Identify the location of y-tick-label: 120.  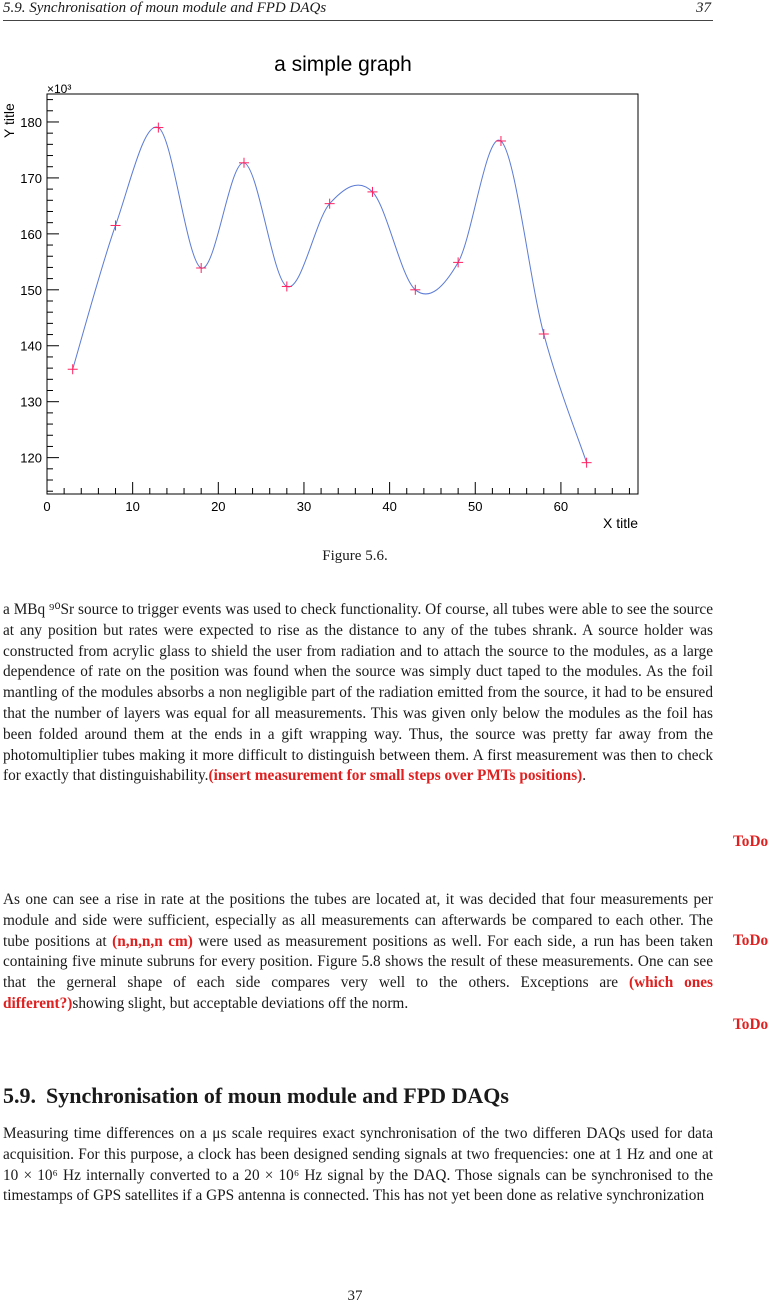
(31, 458).